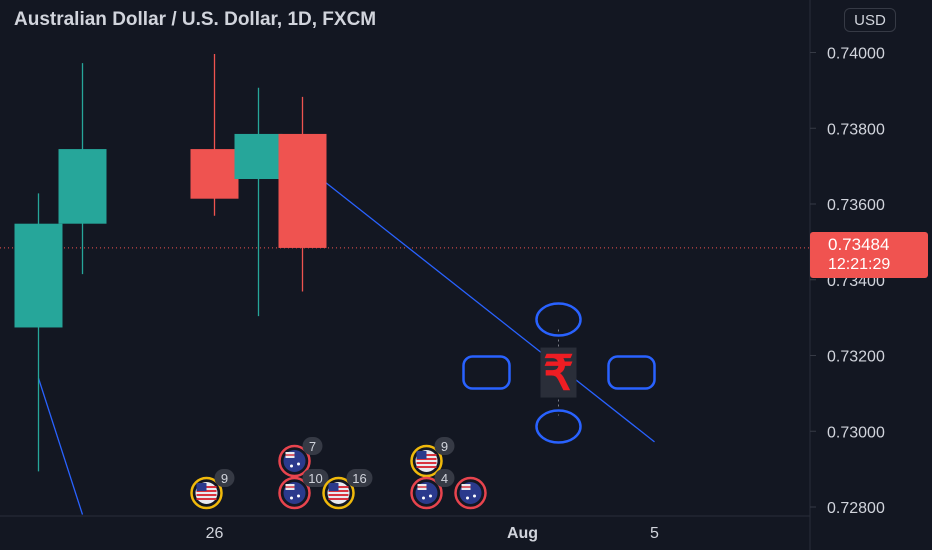 The width and height of the screenshot is (932, 550). Describe the element at coordinates (856, 205) in the screenshot. I see `y-tick-label: 0.73600` at that location.